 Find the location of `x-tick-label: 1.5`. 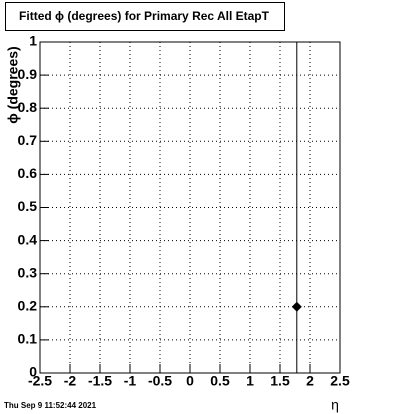

x-tick-label: 1.5 is located at coordinates (280, 381).